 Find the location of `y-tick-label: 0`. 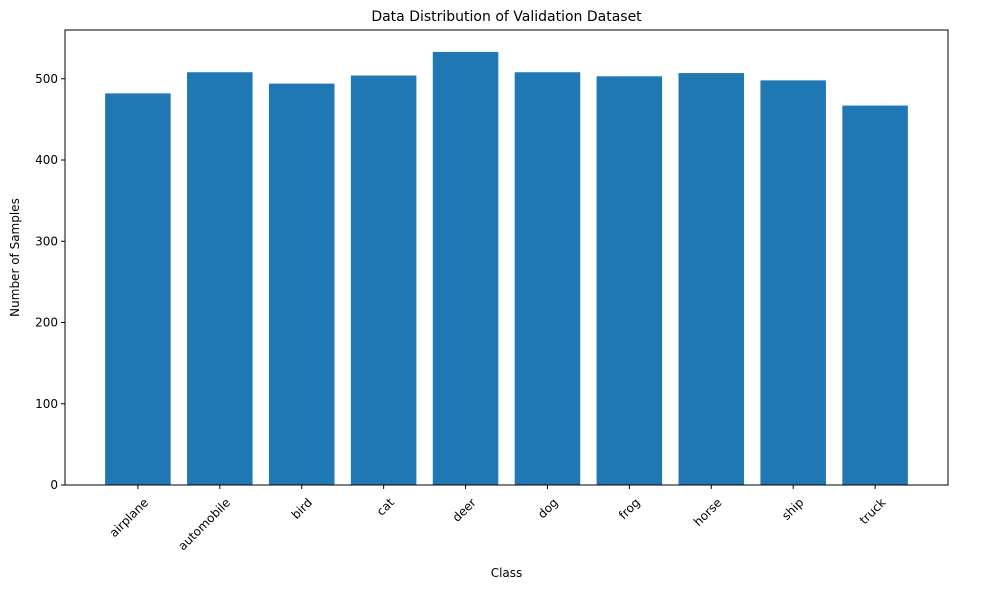

y-tick-label: 0 is located at coordinates (54, 485).